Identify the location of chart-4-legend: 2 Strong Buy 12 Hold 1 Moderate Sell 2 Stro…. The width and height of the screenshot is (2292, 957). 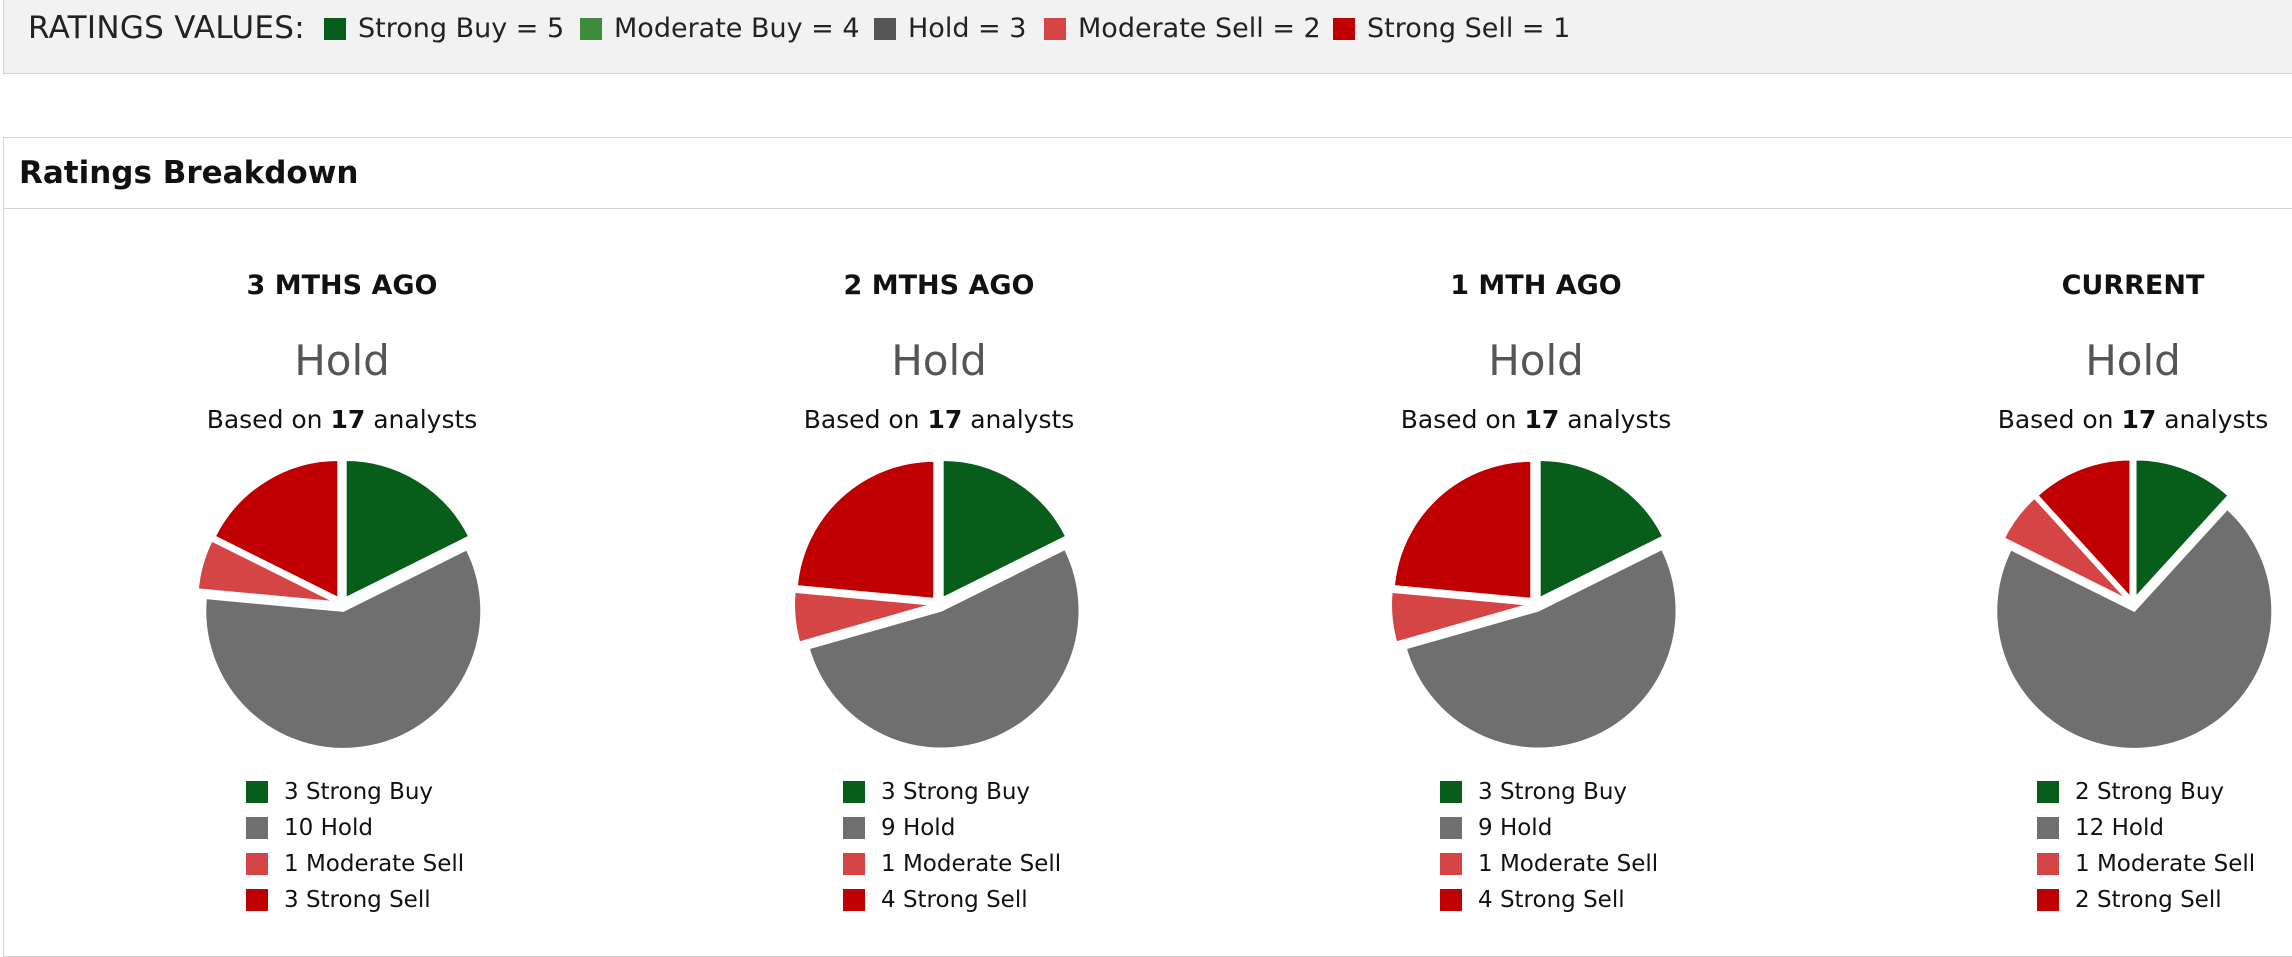
(2146, 846).